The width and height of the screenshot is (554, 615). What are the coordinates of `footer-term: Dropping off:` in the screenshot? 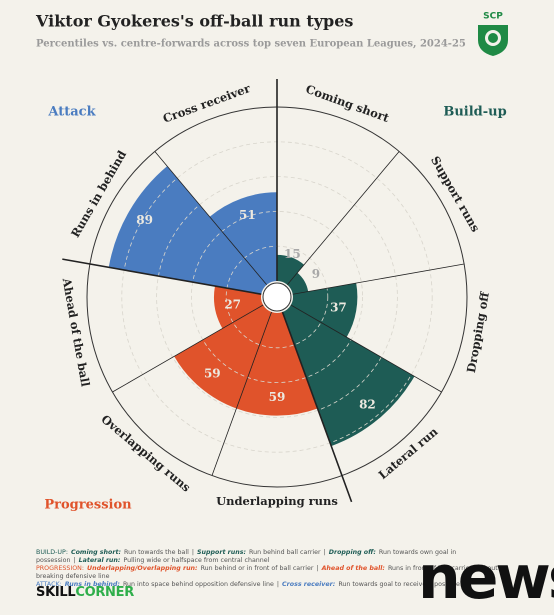 It's located at (352, 552).